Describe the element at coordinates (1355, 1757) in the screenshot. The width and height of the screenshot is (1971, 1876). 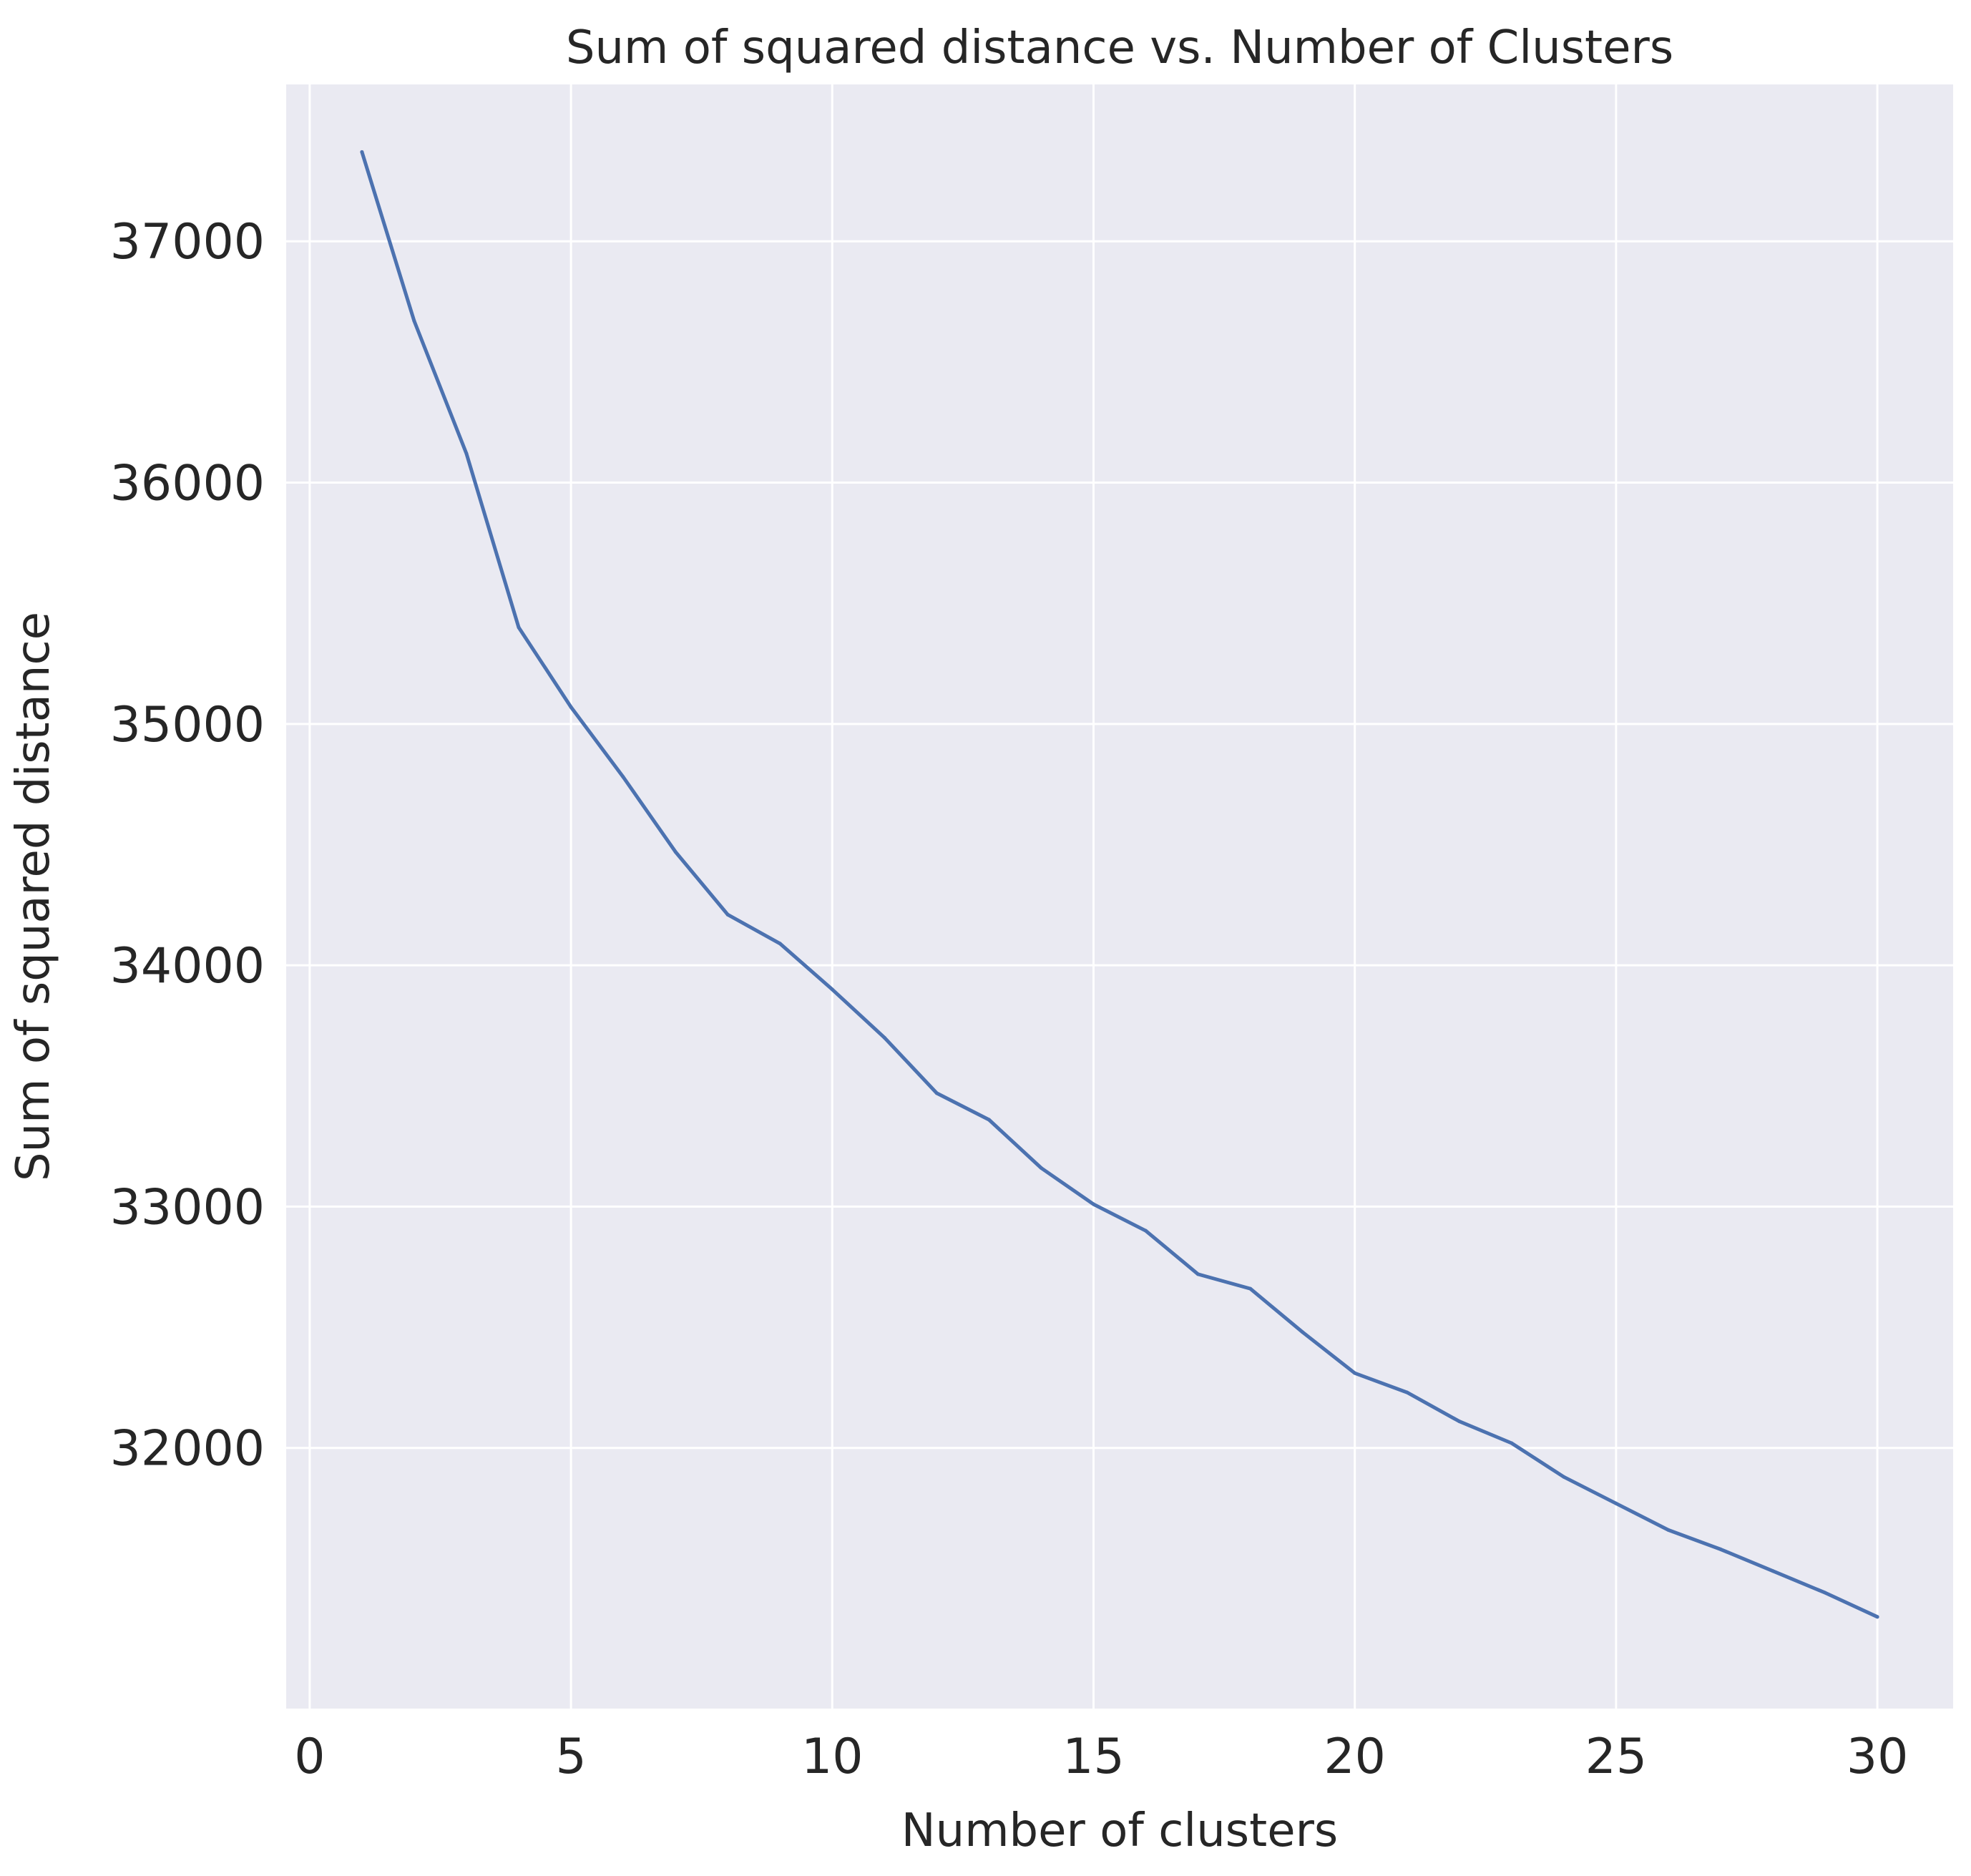
I see `x-tick-label: 20` at that location.